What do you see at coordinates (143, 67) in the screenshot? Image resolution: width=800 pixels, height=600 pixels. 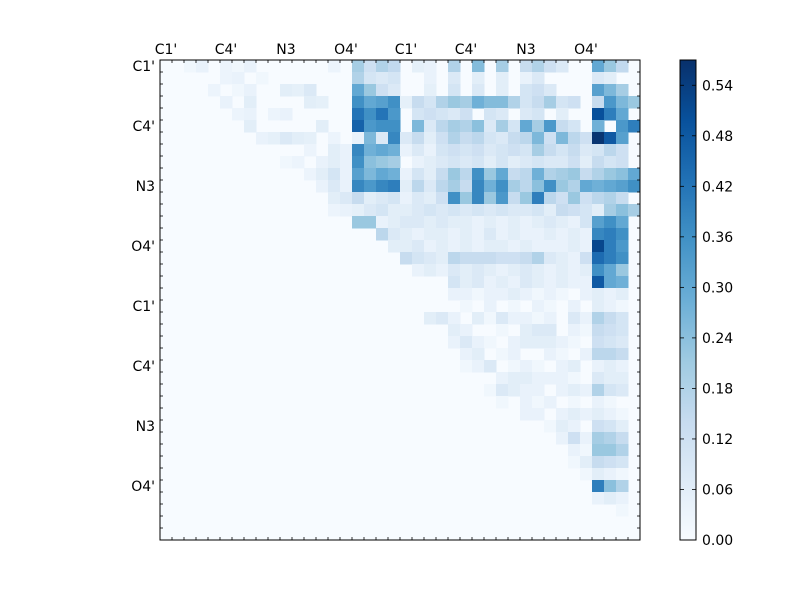 I see `y-tick-label: C1'` at bounding box center [143, 67].